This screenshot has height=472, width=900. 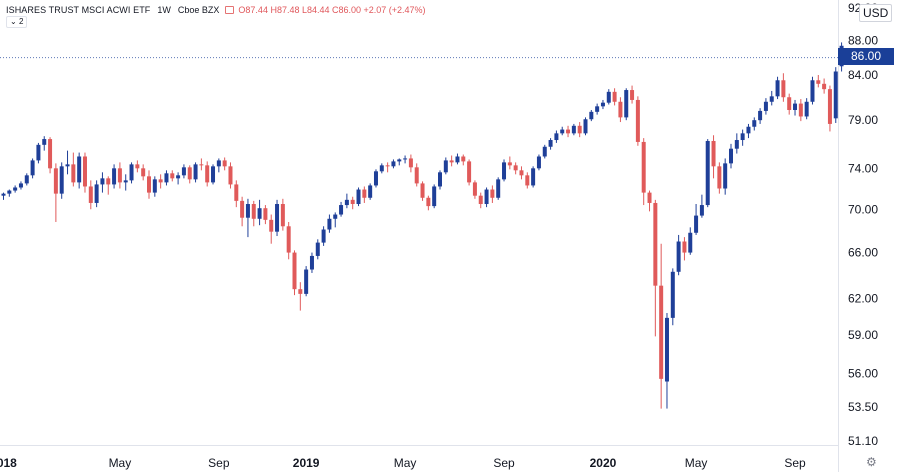 I want to click on exchange-label: Cboe BZX, so click(x=198, y=10).